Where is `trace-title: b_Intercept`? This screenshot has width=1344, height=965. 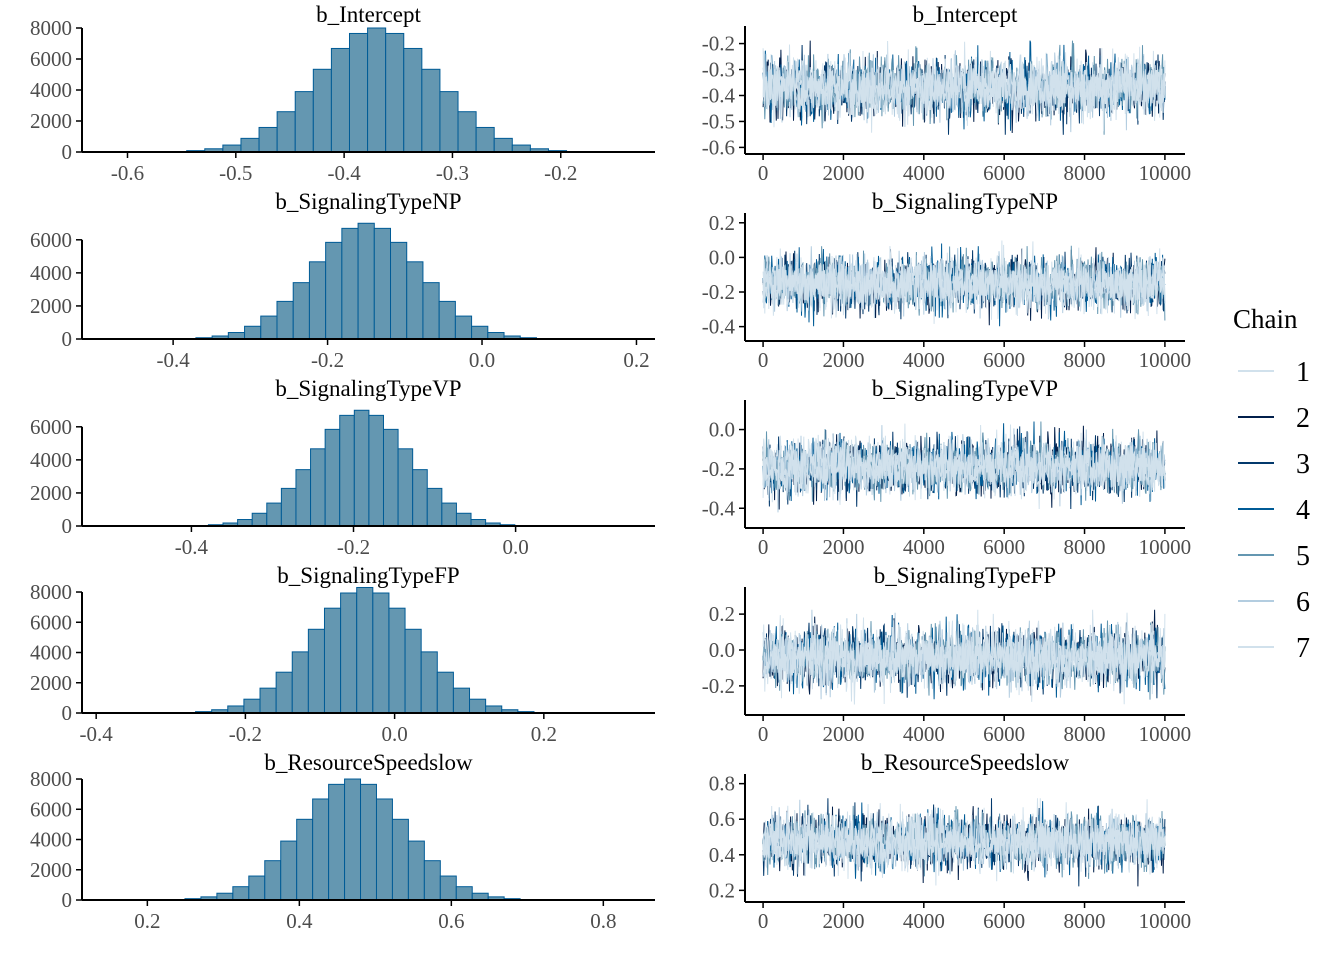
trace-title: b_Intercept is located at coordinates (965, 14).